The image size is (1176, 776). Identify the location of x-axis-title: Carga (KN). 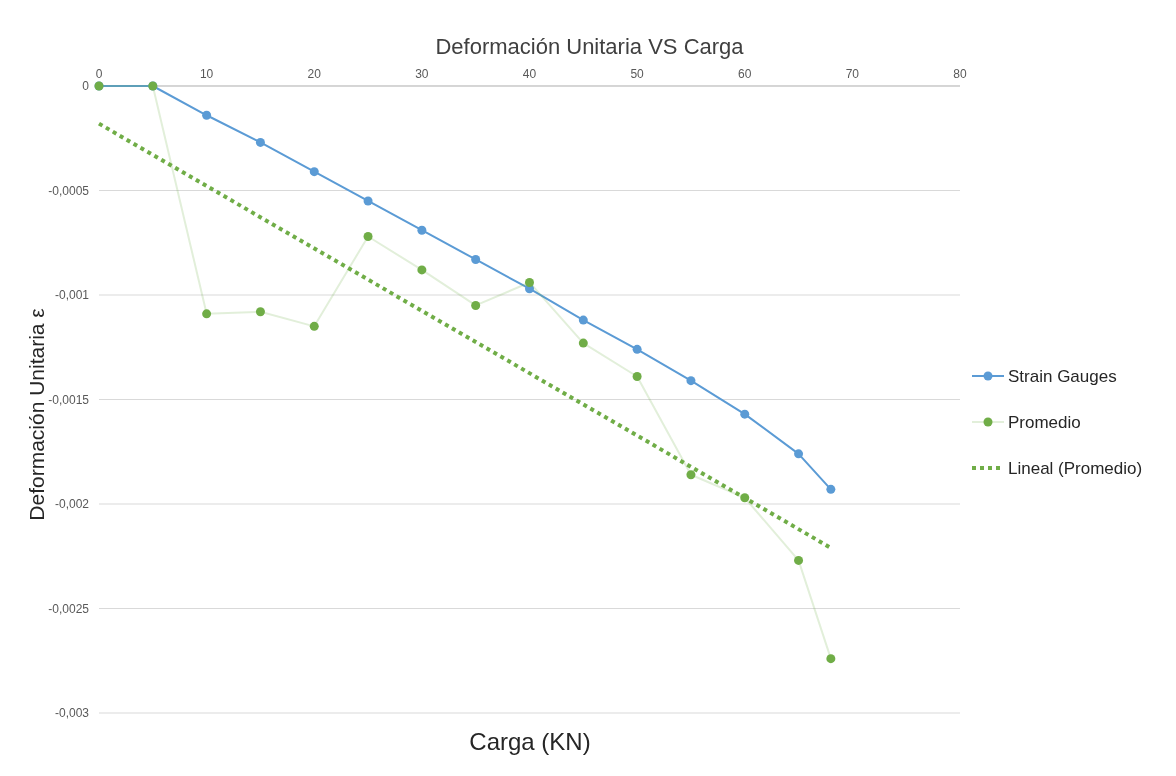
(530, 741).